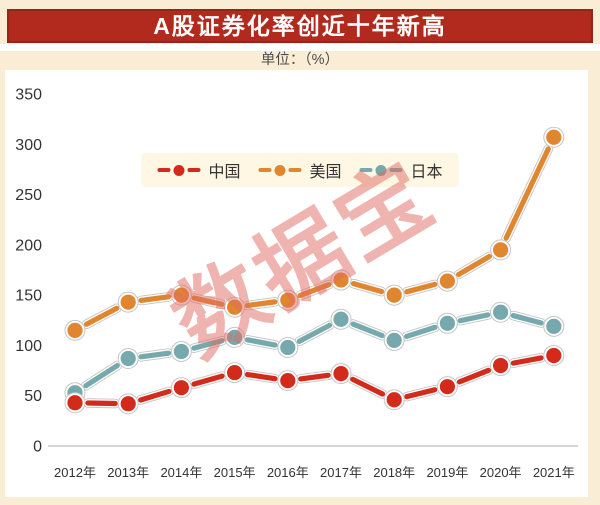  I want to click on chart-legend: 中国 美国 日本, so click(300, 170).